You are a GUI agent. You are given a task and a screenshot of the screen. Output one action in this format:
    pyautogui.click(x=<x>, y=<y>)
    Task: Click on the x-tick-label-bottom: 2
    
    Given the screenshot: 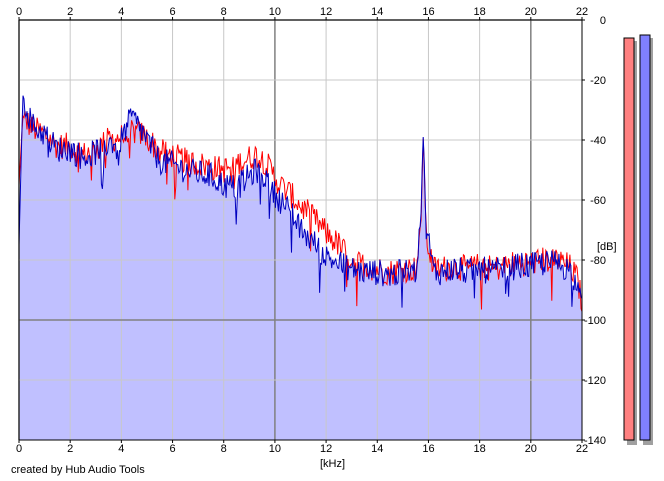 What is the action you would take?
    pyautogui.click(x=70, y=449)
    